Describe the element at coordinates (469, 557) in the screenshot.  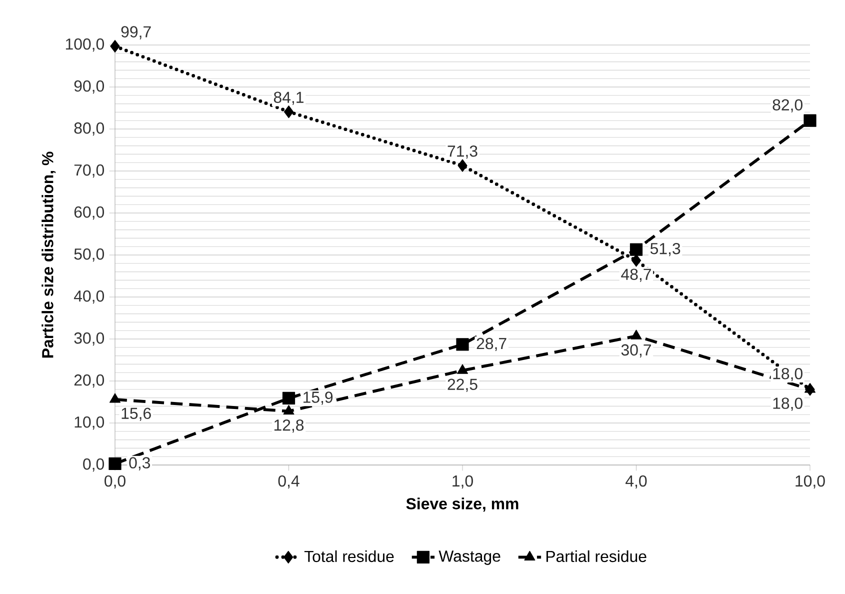
I see `legend-label: Wastage` at that location.